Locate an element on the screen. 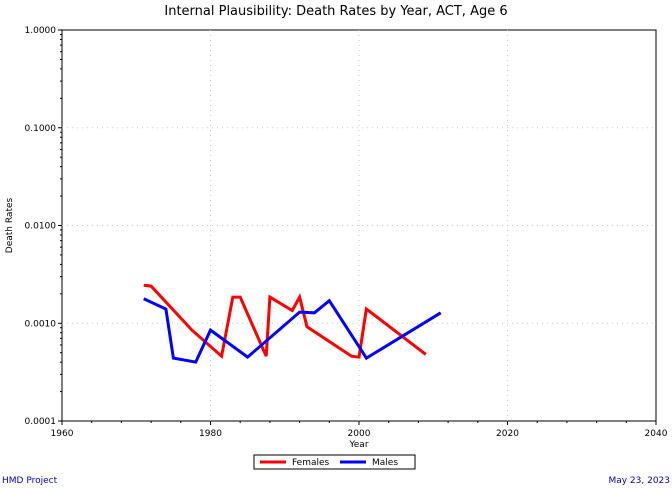 The width and height of the screenshot is (672, 488). x-tick-label: 2040 is located at coordinates (656, 434).